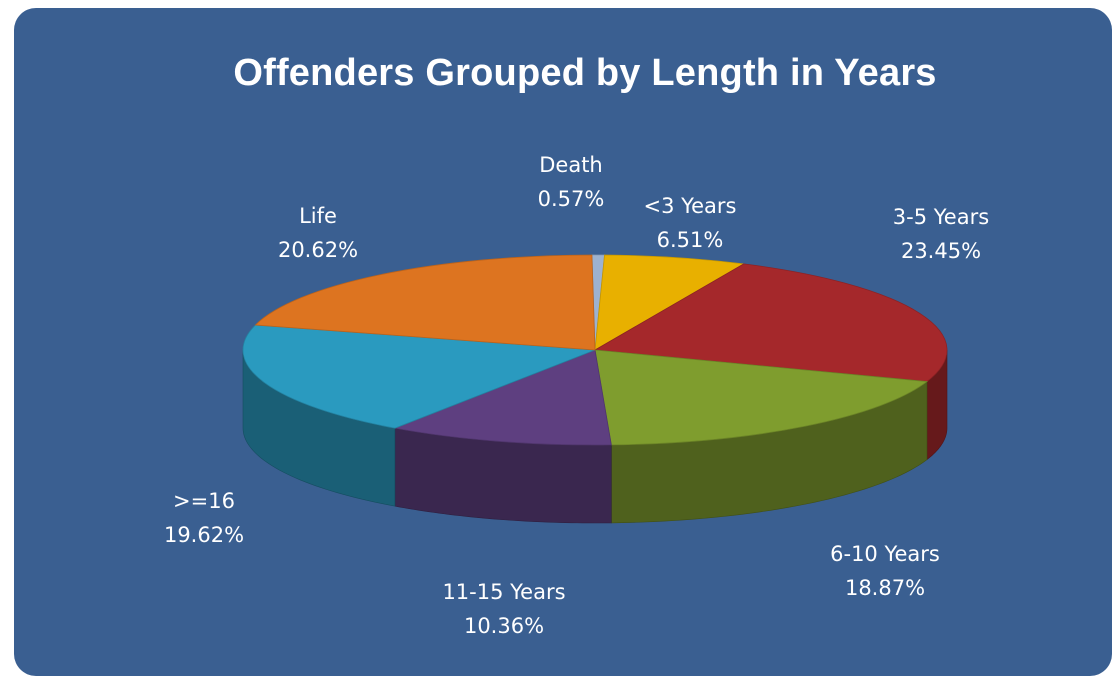  What do you see at coordinates (318, 216) in the screenshot?
I see `category-label: Life` at bounding box center [318, 216].